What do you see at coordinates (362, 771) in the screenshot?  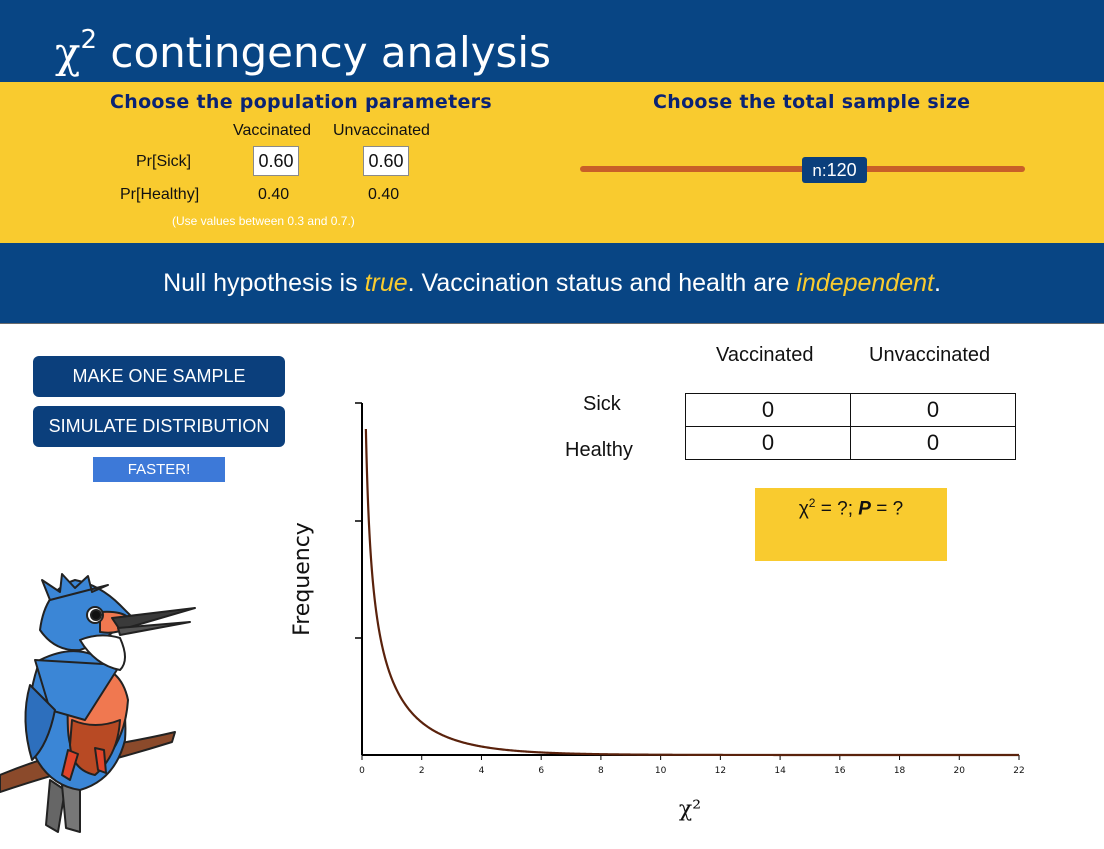 I see `x-tick-label: 0` at bounding box center [362, 771].